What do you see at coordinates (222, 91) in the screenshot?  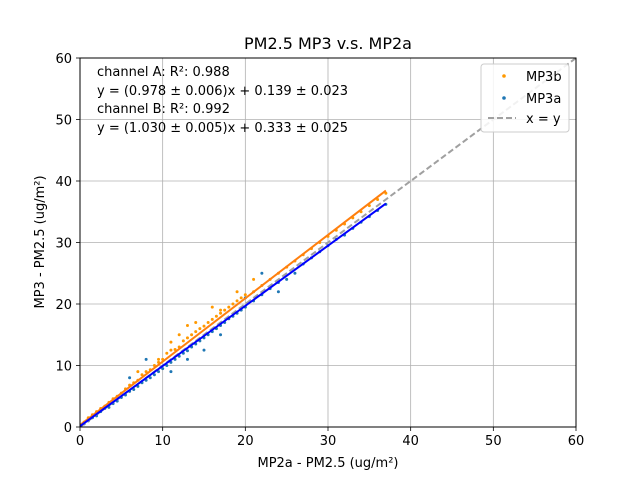 I see `annotation-channel-a-equation: y = (0.978 ± 0.006)x + 0.139 ± 0.023` at bounding box center [222, 91].